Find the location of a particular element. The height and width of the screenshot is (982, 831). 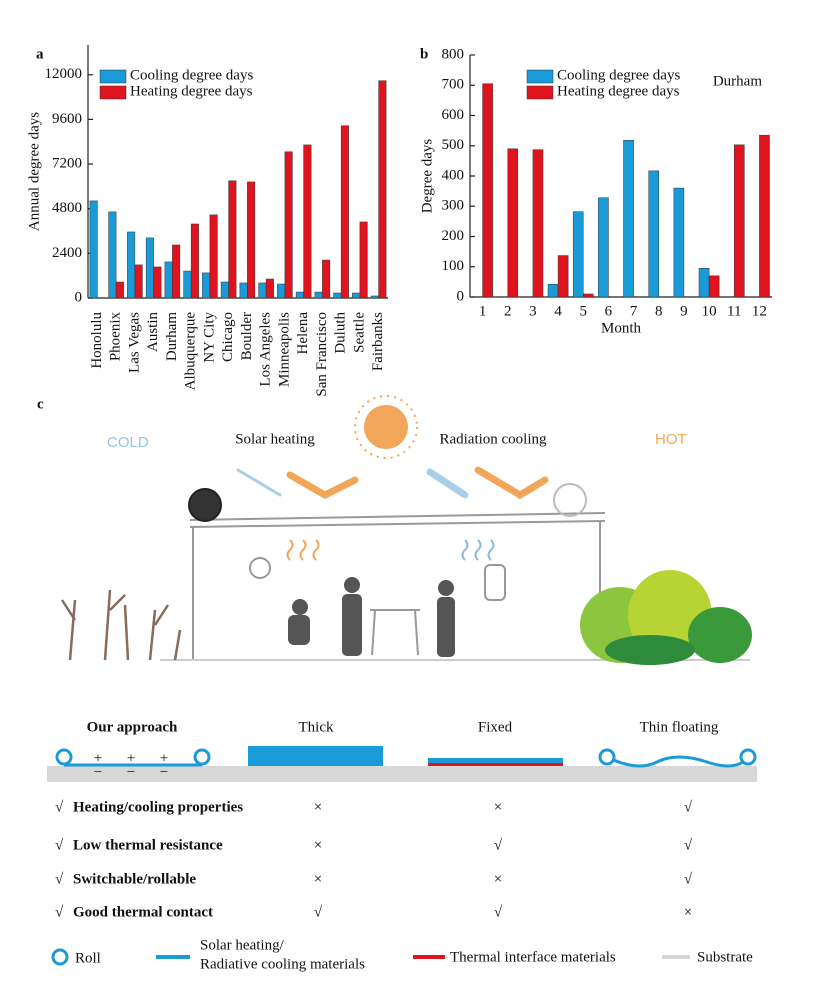

column-header: Thin floating is located at coordinates (679, 727).